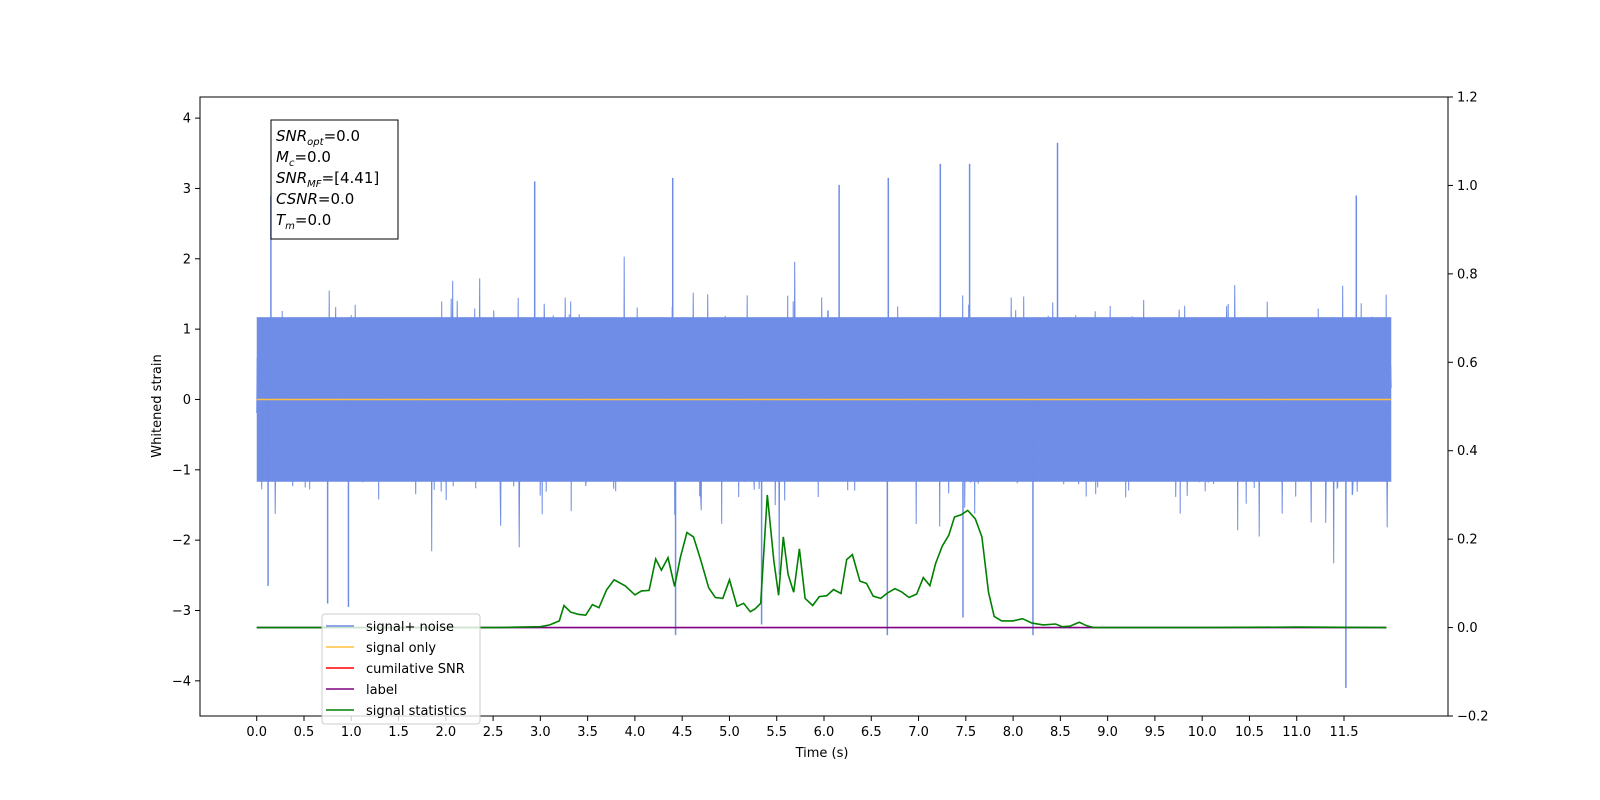  I want to click on y-tick-label: −4, so click(181, 681).